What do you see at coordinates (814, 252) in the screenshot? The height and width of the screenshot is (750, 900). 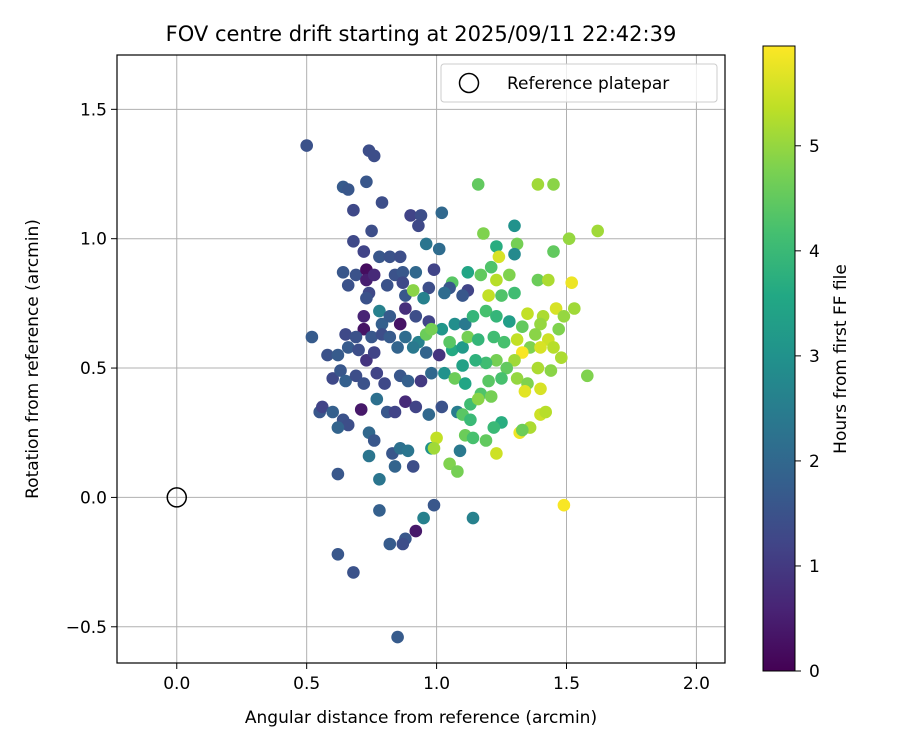 I see `colorbar-tick-label: 4` at bounding box center [814, 252].